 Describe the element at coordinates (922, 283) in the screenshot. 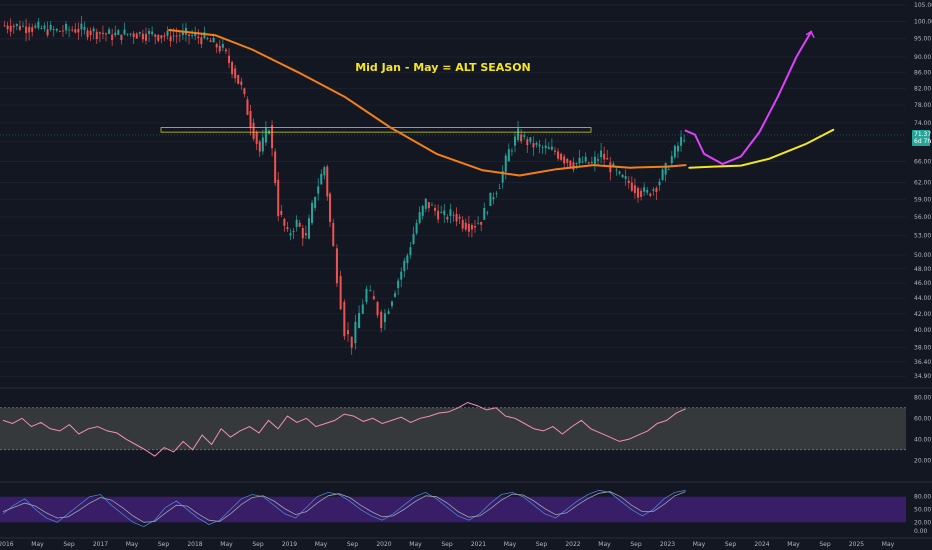

I see `price-tick-label: 46.00` at that location.